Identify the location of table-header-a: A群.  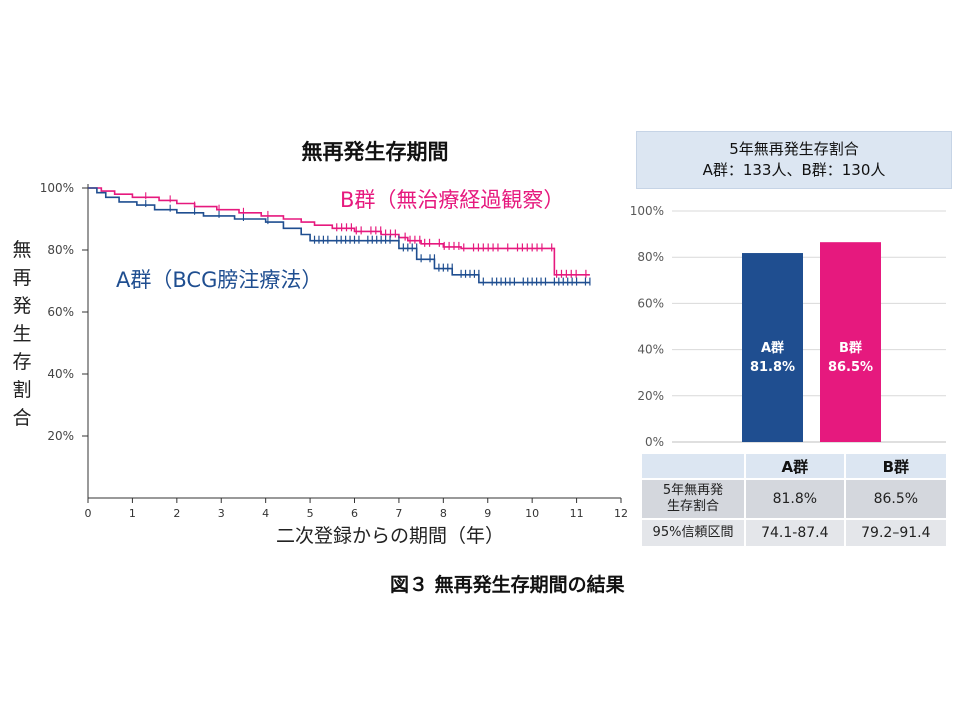
(795, 466).